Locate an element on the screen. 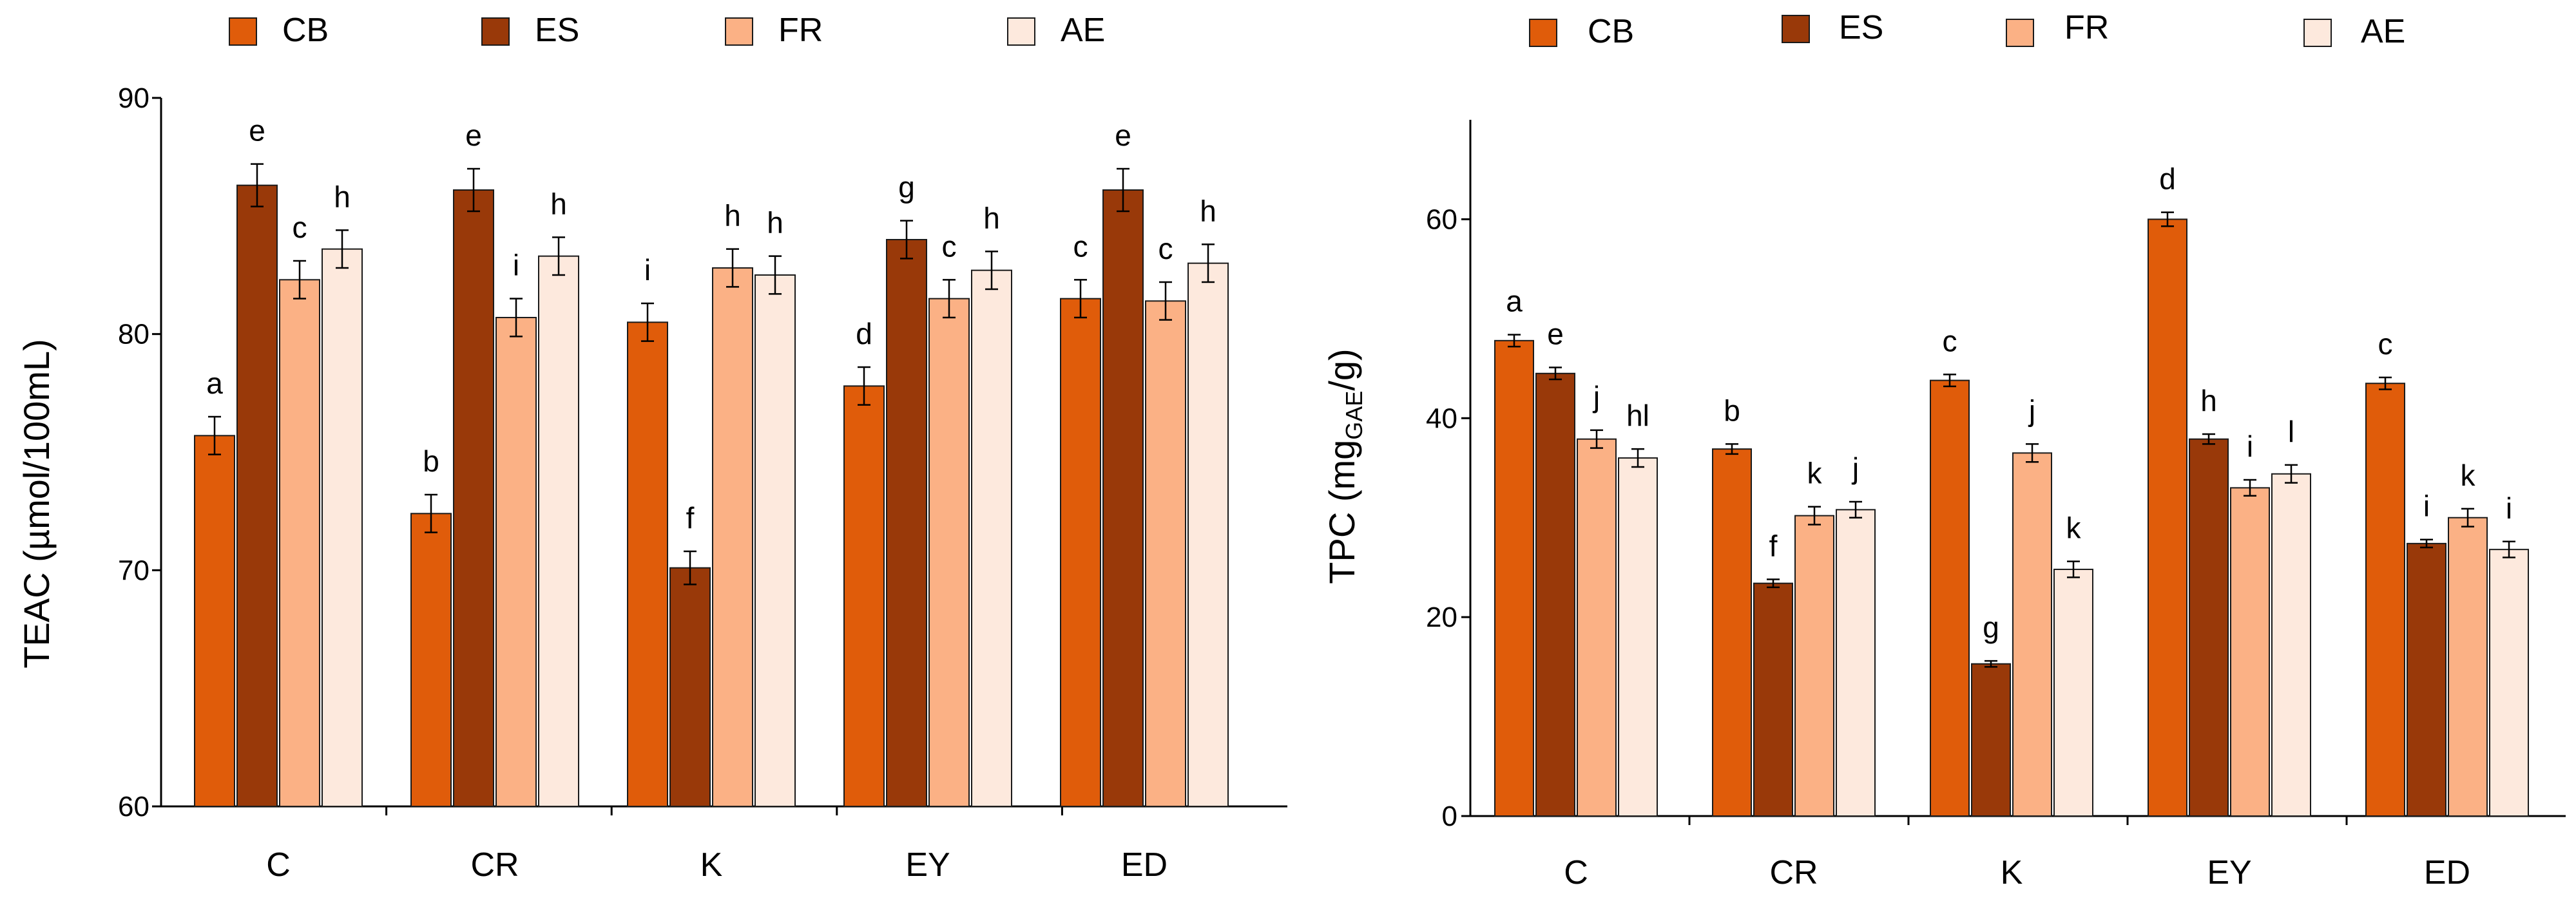 Image resolution: width=2576 pixels, height=903 pixels. significance-label: d is located at coordinates (864, 334).